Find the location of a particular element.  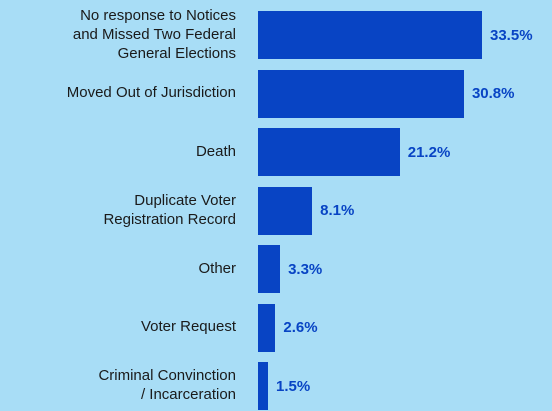

category-label: Duplicate Voter Registration Record is located at coordinates (118, 210).